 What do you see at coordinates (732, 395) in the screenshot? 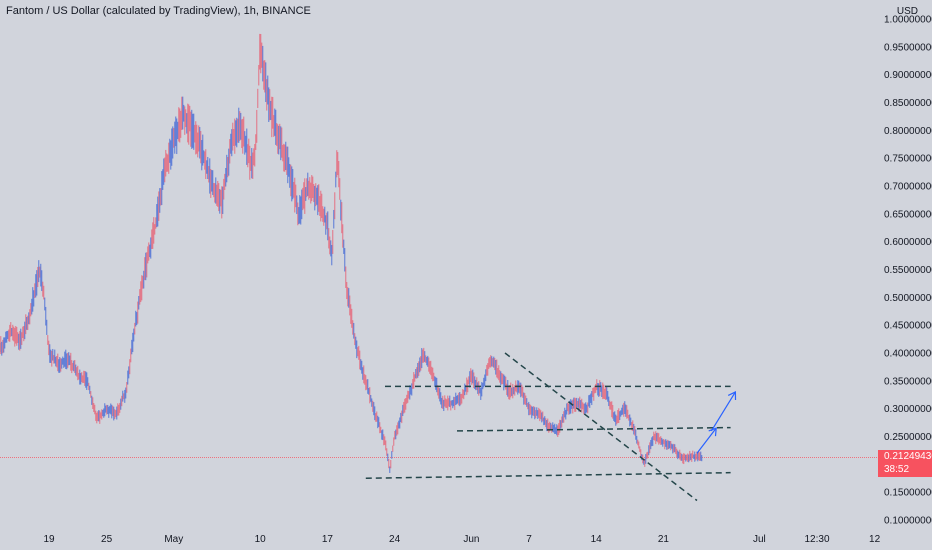
I see `arrow-2-head` at bounding box center [732, 395].